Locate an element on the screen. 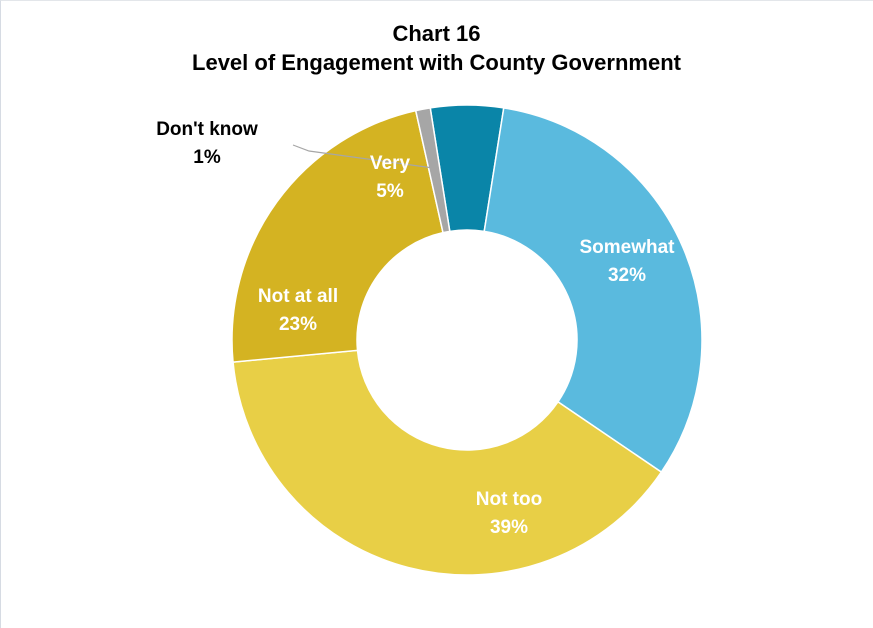  data-label-very: Very is located at coordinates (390, 163).